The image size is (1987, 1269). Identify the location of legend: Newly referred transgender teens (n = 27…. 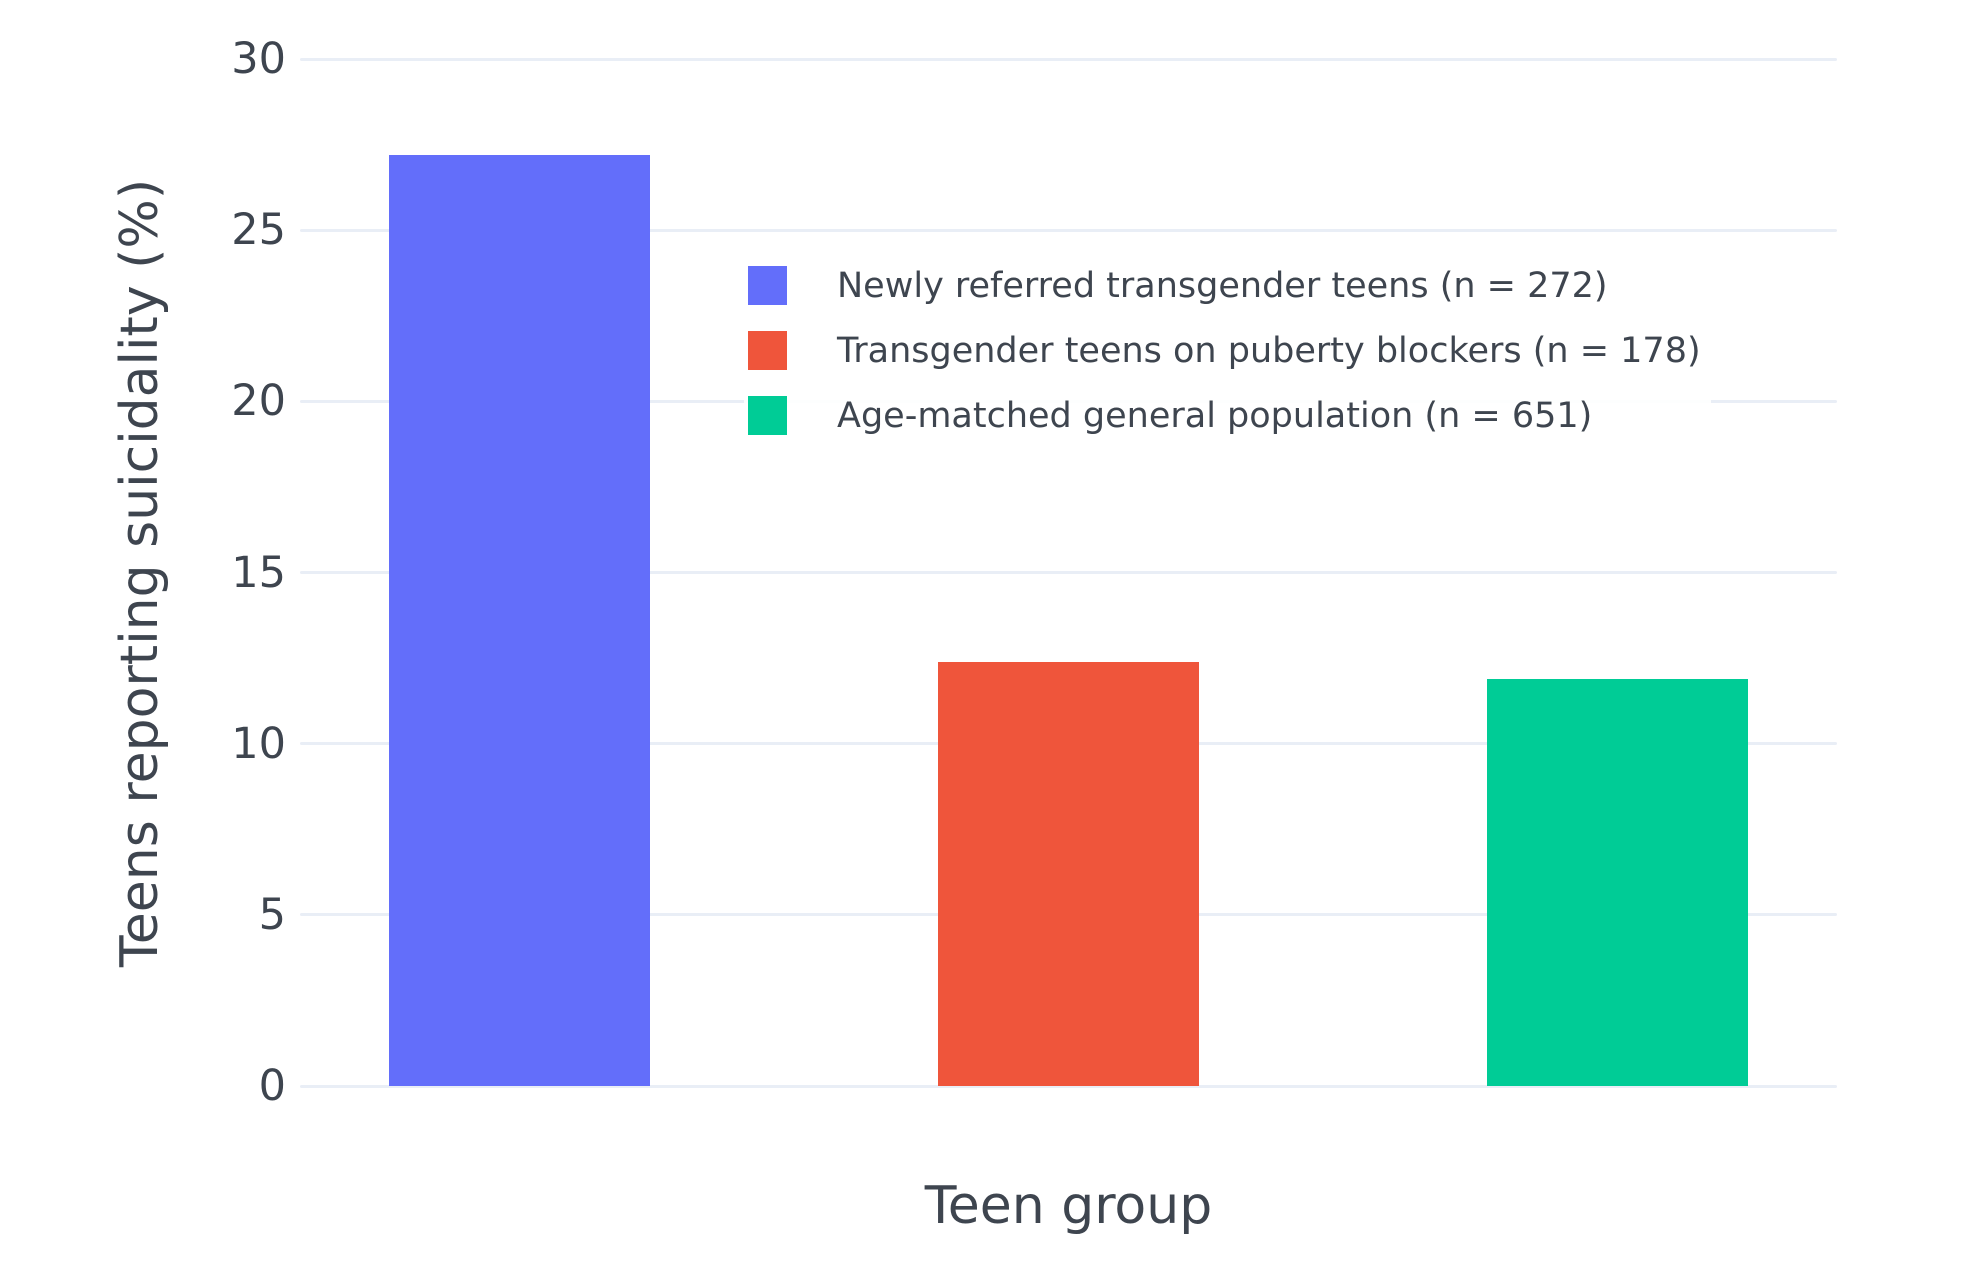
(1227, 350).